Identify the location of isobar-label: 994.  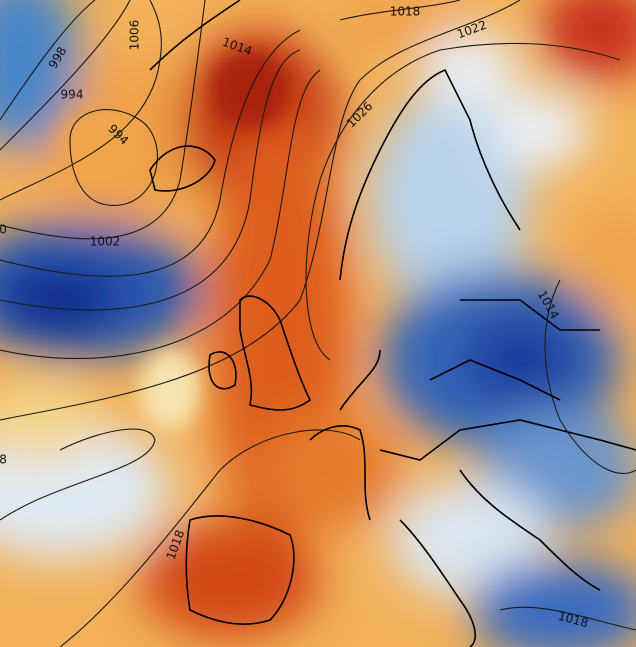
(72, 95).